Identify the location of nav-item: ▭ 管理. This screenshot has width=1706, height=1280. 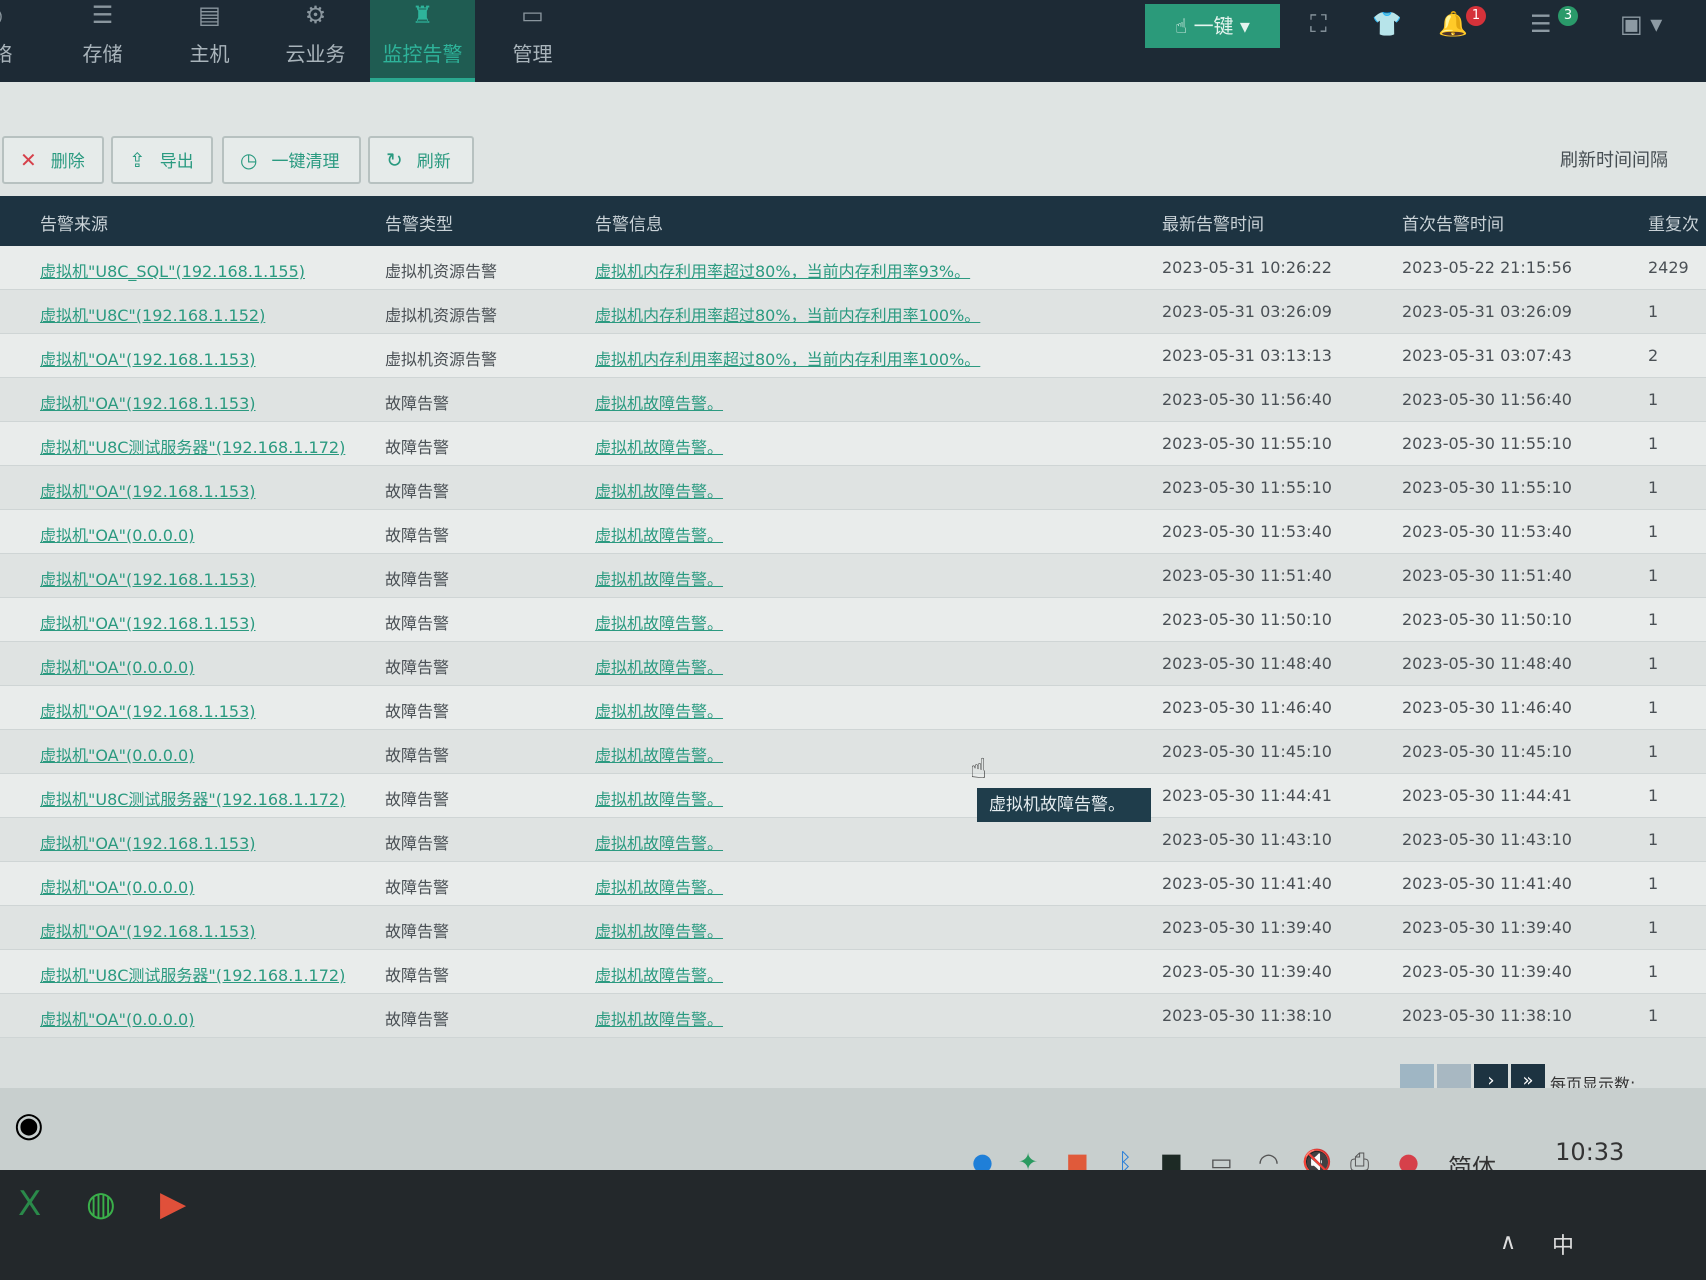
(532, 41).